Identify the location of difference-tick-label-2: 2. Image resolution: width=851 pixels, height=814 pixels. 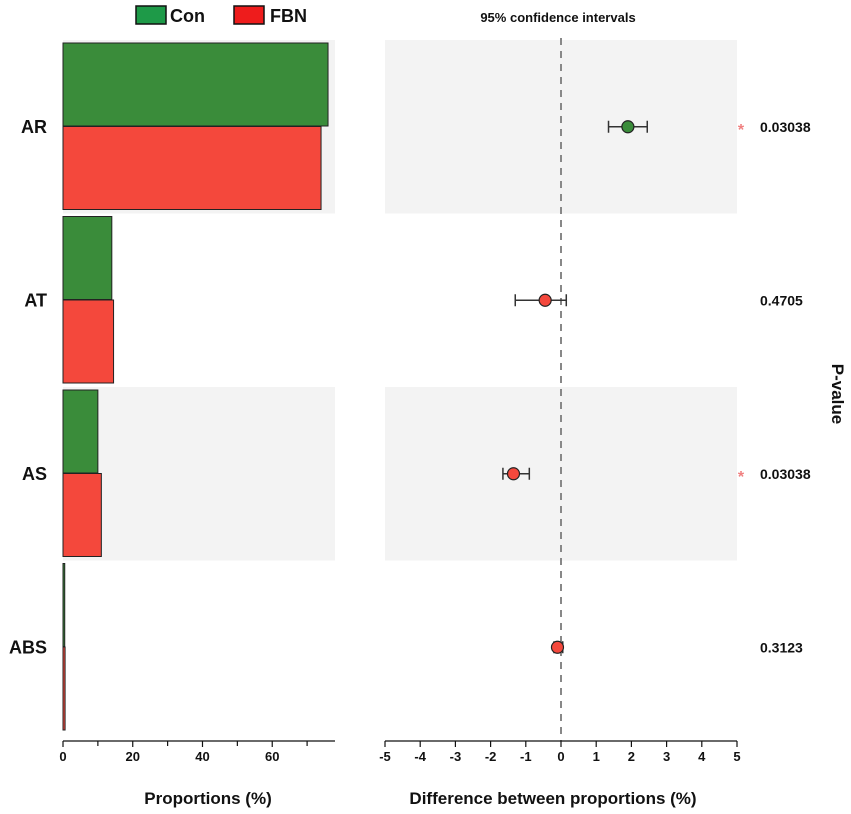
(631, 756).